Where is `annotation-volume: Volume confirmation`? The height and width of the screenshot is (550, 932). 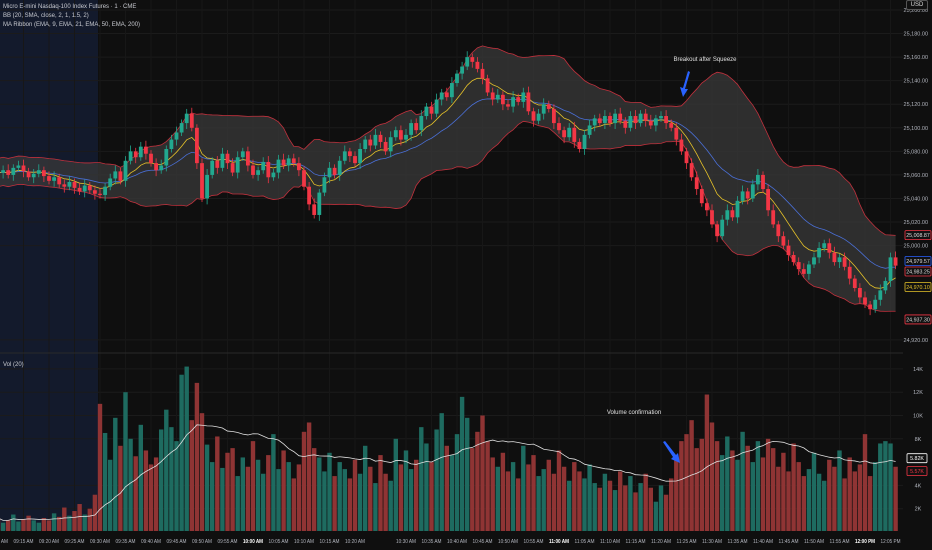
annotation-volume: Volume confirmation is located at coordinates (634, 413).